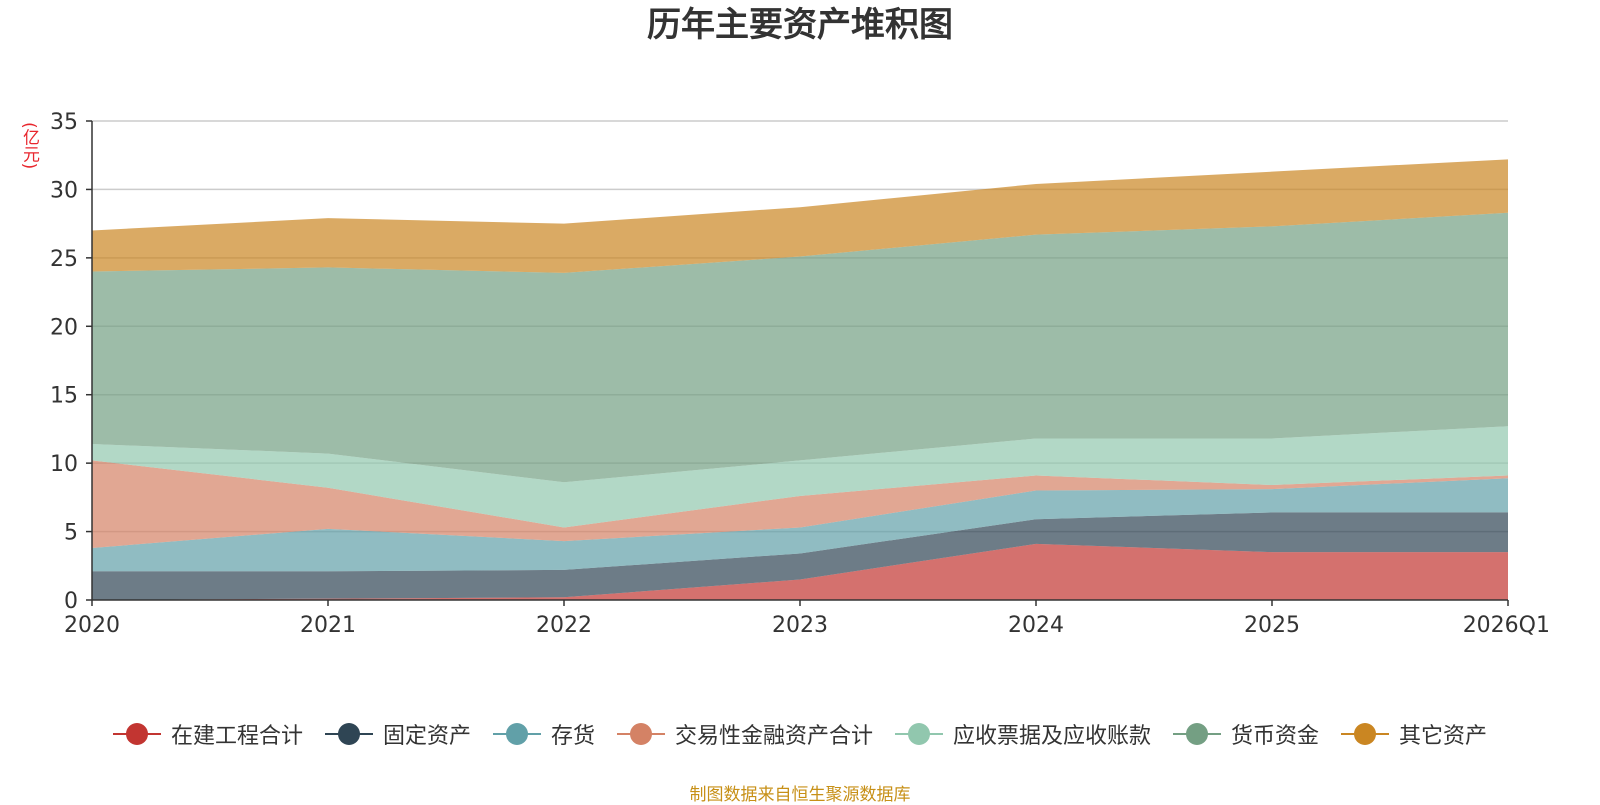 The width and height of the screenshot is (1600, 805). I want to click on x-tick-label: 2024, so click(1036, 625).